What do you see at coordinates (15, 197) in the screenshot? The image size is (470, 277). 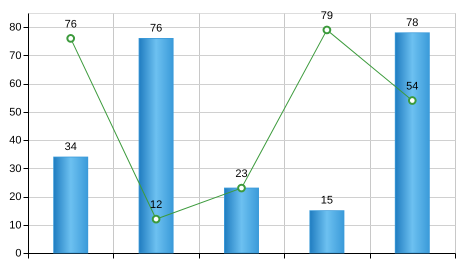 I see `y-tick-label: 20` at bounding box center [15, 197].